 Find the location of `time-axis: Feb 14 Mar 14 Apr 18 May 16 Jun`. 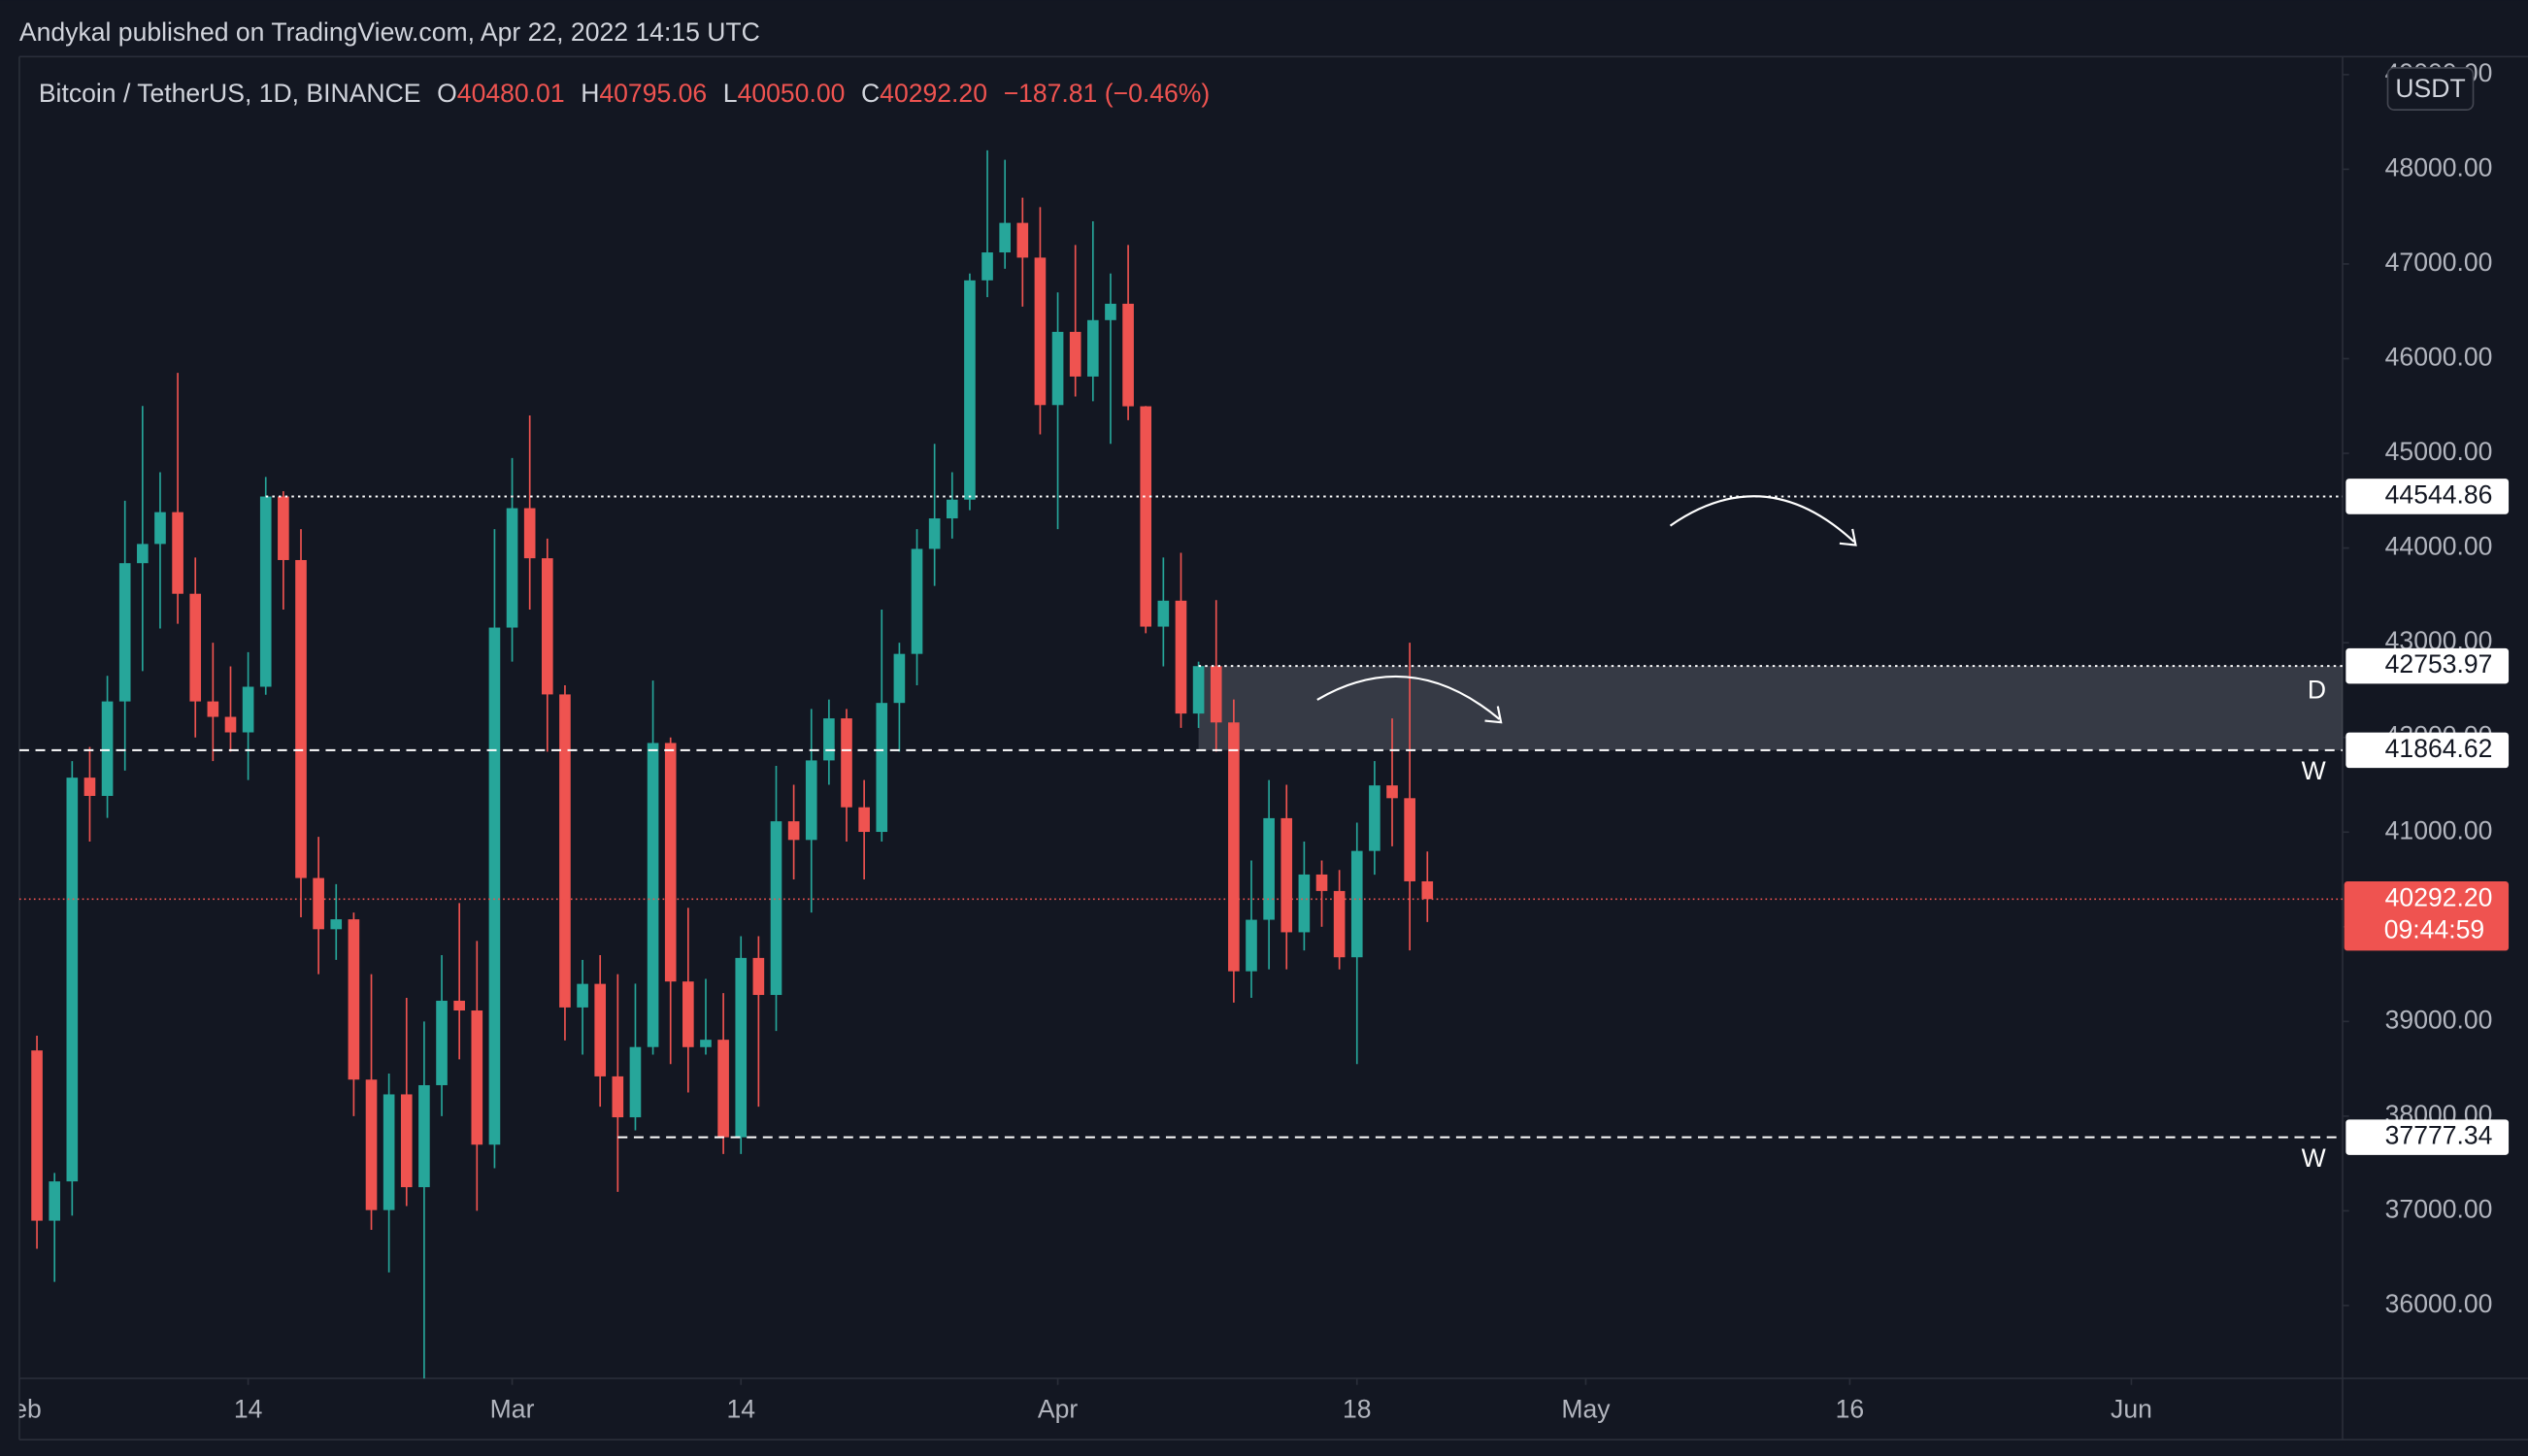

time-axis: Feb 14 Mar 14 Apr 18 May 16 Jun is located at coordinates (1076, 1400).